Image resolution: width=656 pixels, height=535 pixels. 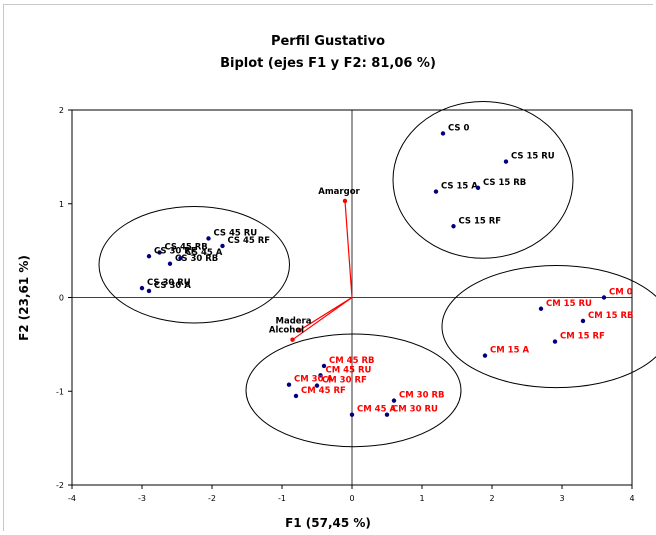 What do you see at coordinates (349, 370) in the screenshot?
I see `data-point-label: CM 45 RU` at bounding box center [349, 370].